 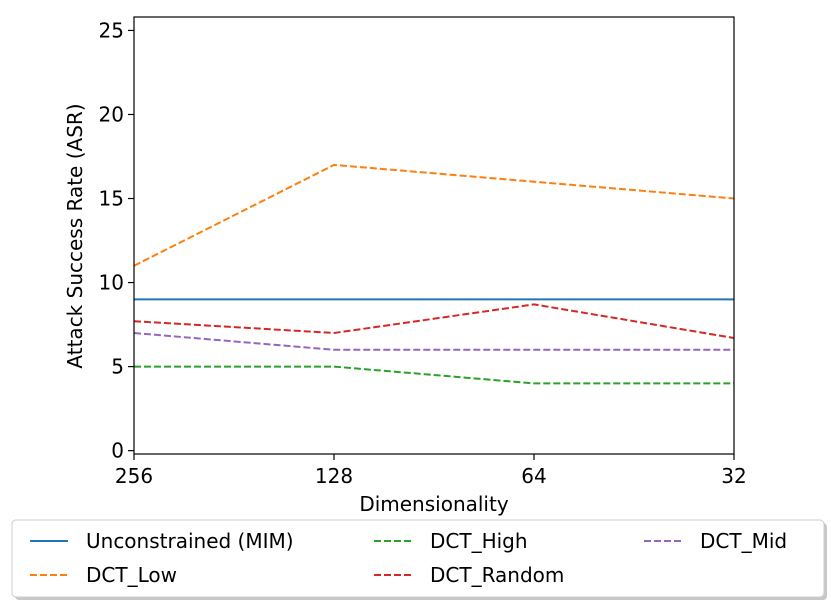 I want to click on x-axis: 256 128 64 32, so click(x=431, y=471).